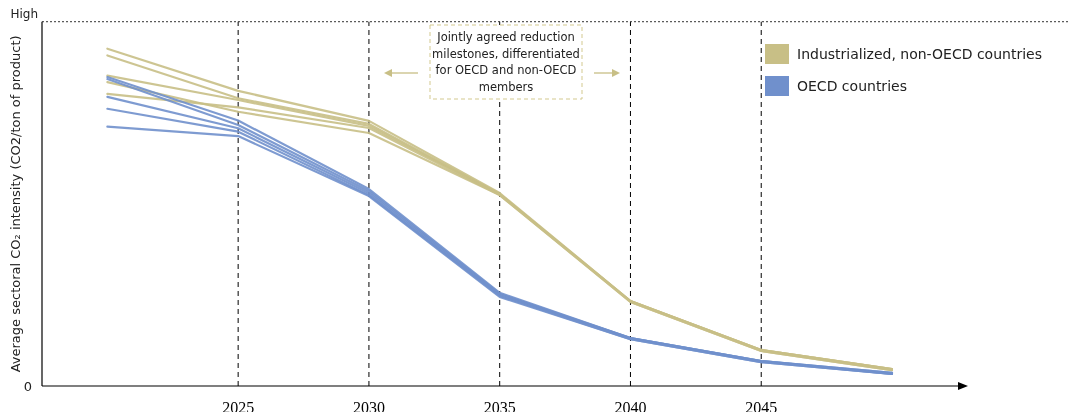 This screenshot has width=1074, height=412. Describe the element at coordinates (919, 54) in the screenshot. I see `legend-label: Industrialized, non-OECD countries` at that location.